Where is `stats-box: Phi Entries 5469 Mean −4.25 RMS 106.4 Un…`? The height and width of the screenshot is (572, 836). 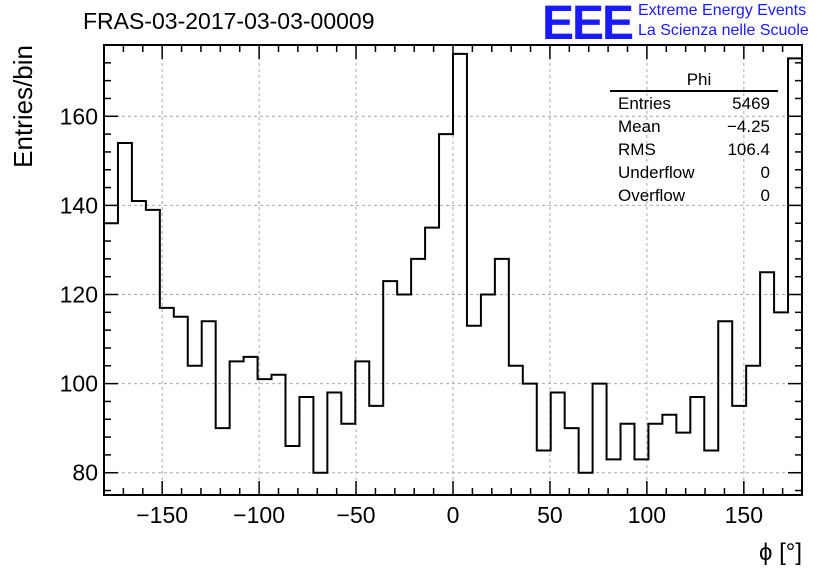 stats-box: Phi Entries 5469 Mean −4.25 RMS 106.4 Un… is located at coordinates (694, 138).